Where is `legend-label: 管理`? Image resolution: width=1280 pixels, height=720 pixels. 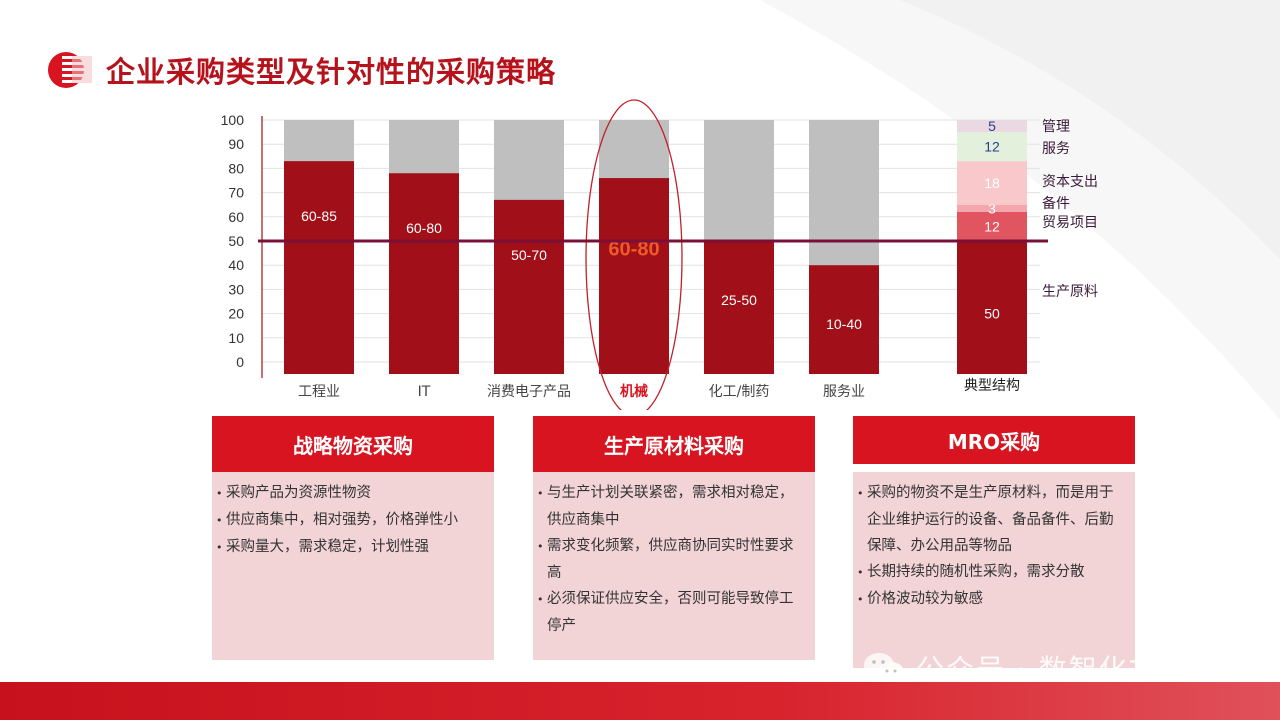
legend-label: 管理 is located at coordinates (1056, 127).